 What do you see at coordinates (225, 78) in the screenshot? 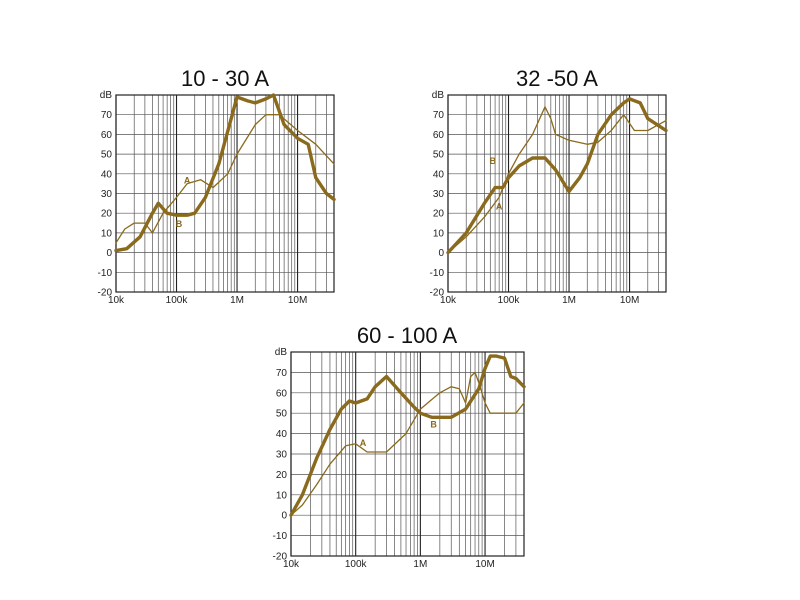
I see `chart-title: 10 - 30 A` at bounding box center [225, 78].